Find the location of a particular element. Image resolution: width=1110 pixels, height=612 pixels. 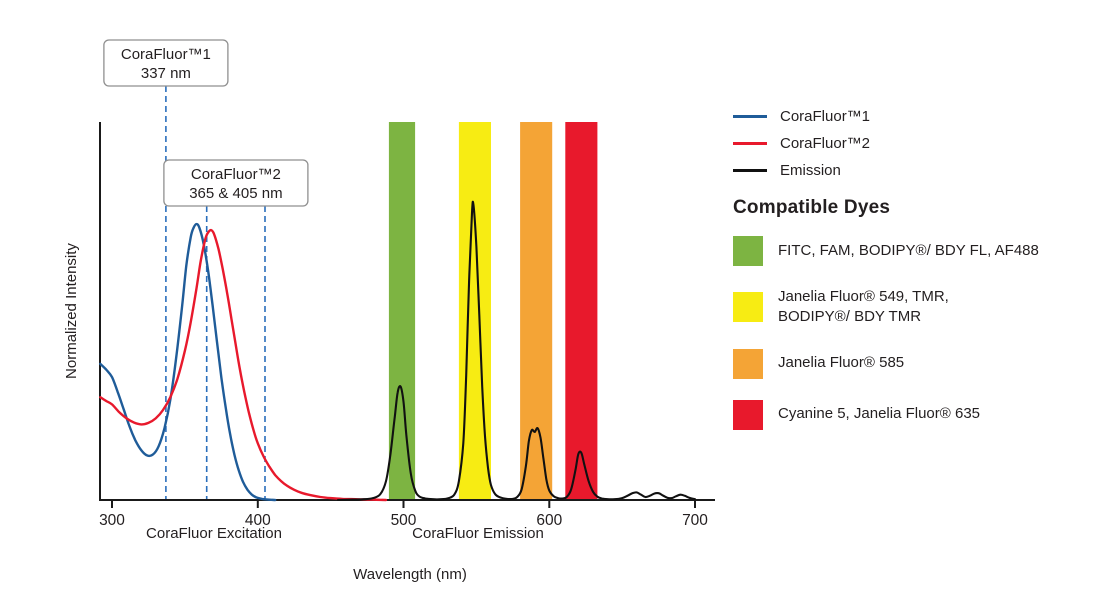

legend-label-corafluor1: CoraFluor™1 is located at coordinates (825, 116).